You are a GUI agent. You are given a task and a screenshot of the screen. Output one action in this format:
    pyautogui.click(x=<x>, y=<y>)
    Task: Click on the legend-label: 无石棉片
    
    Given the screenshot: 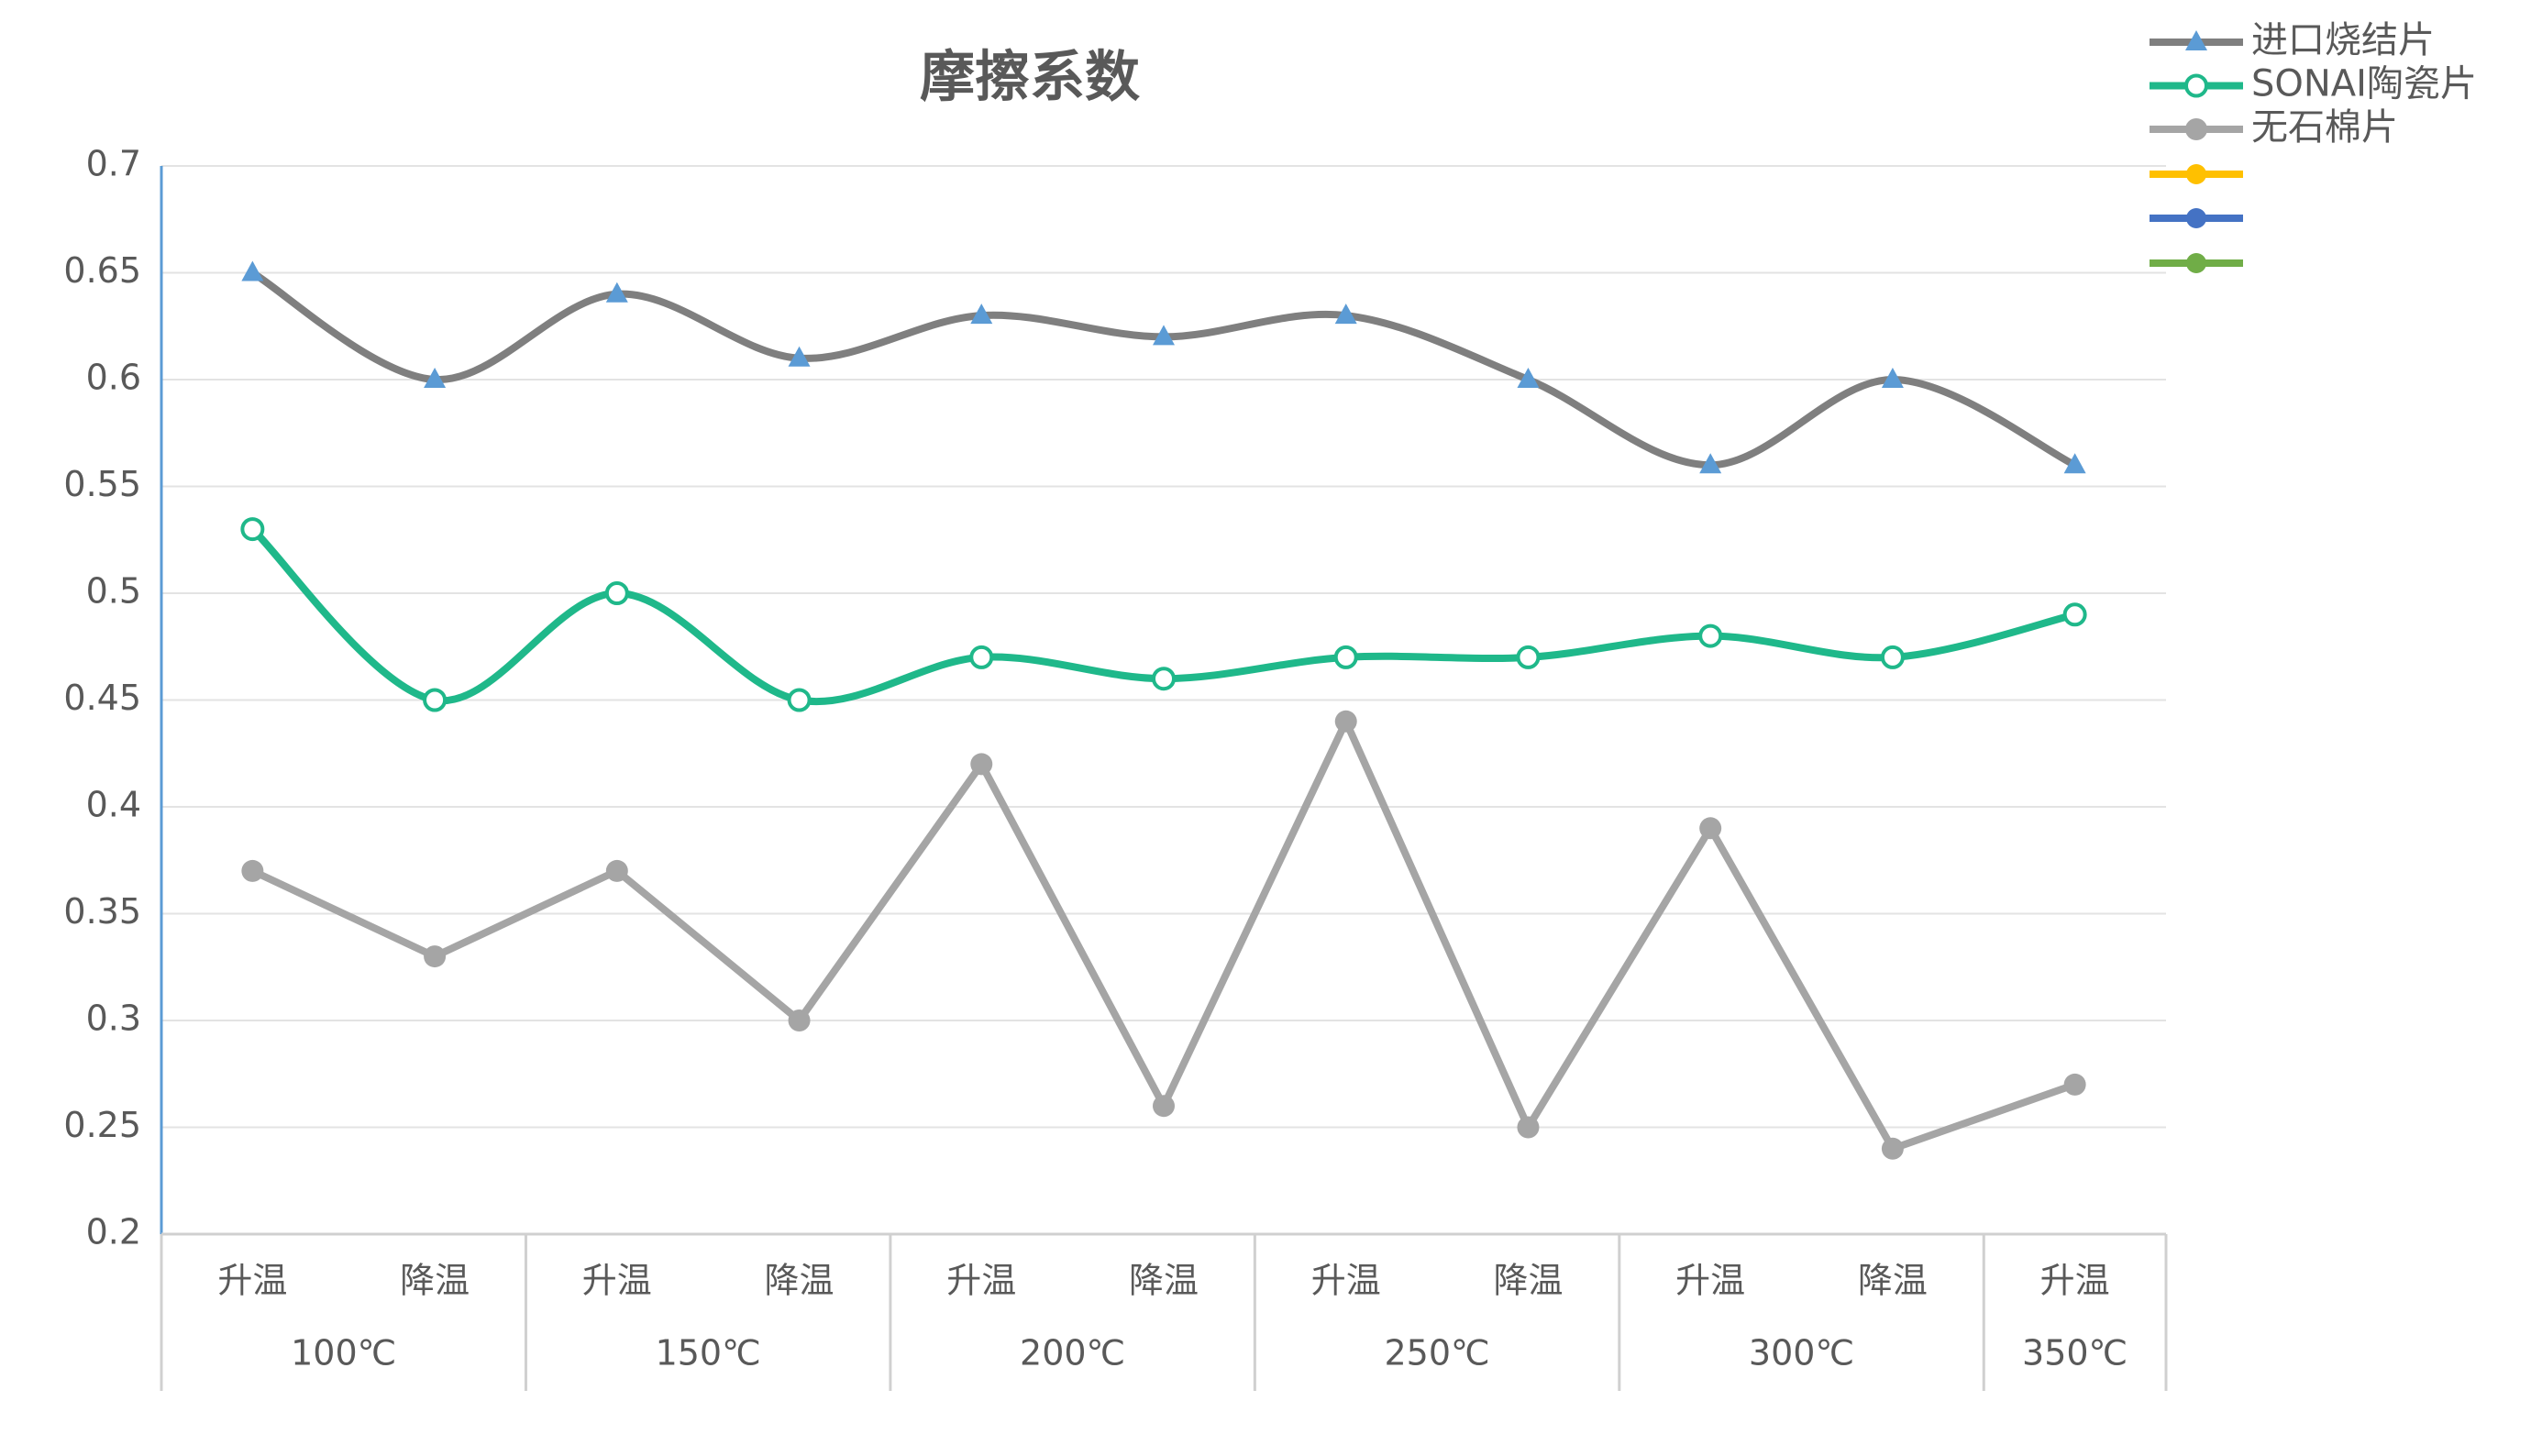 What is the action you would take?
    pyautogui.click(x=2325, y=127)
    